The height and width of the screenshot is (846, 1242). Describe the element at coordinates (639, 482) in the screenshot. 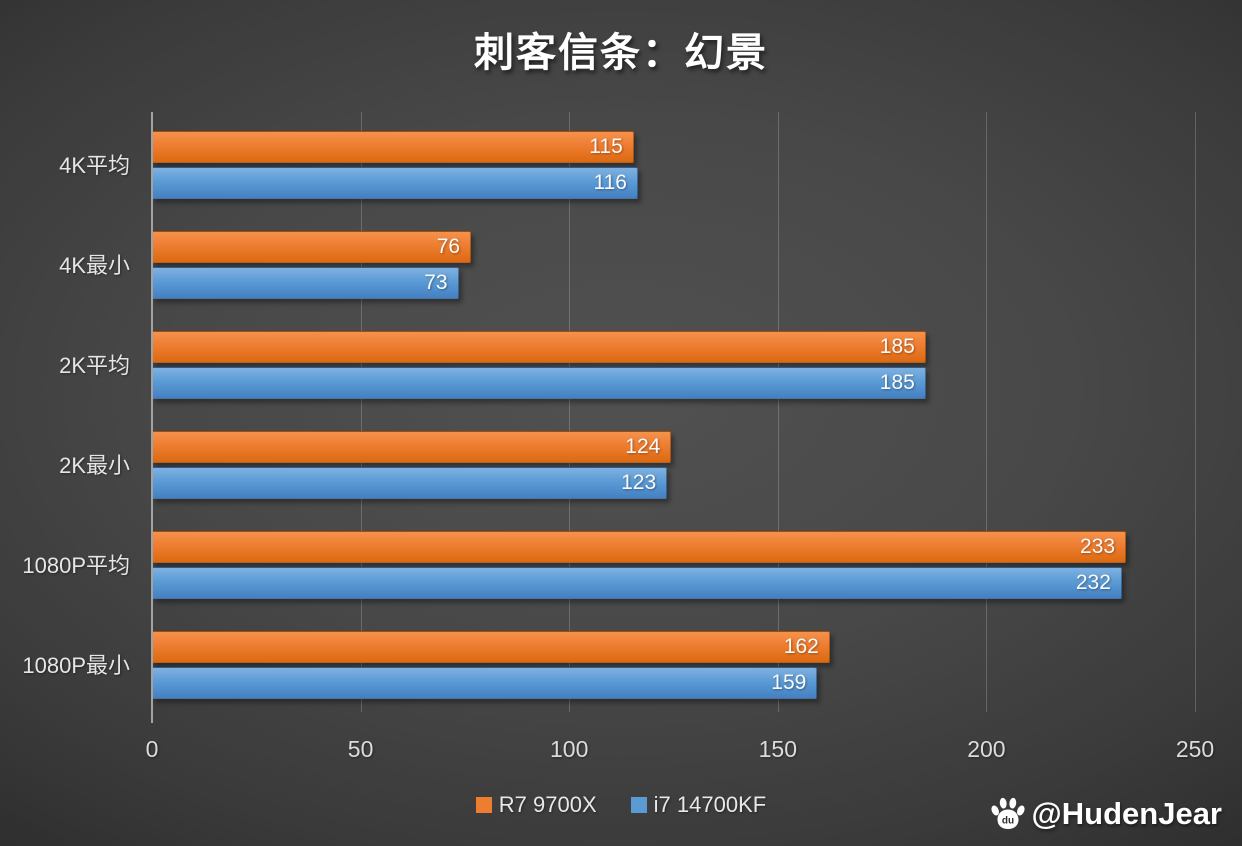

I see `bar-value-label: 123` at that location.